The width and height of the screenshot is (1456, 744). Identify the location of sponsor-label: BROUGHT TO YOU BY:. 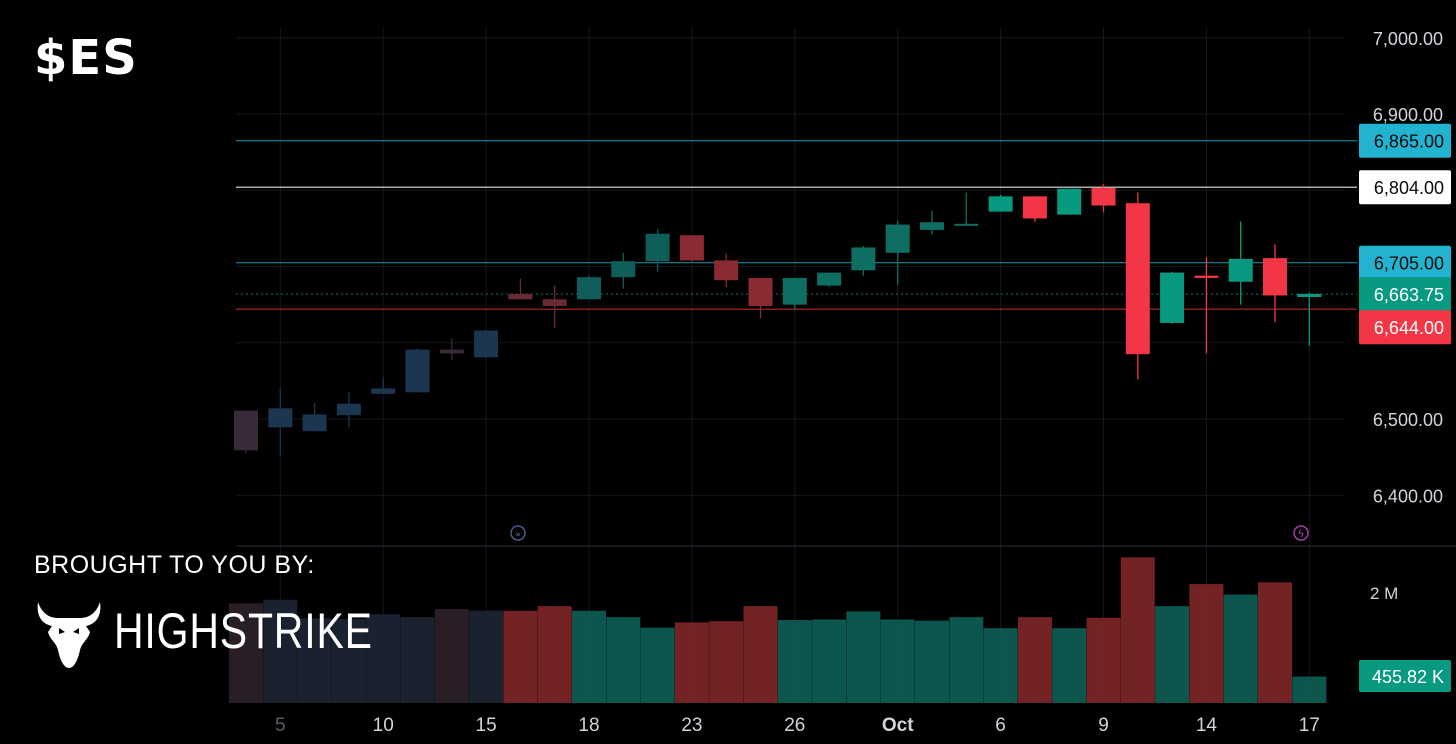
(174, 565).